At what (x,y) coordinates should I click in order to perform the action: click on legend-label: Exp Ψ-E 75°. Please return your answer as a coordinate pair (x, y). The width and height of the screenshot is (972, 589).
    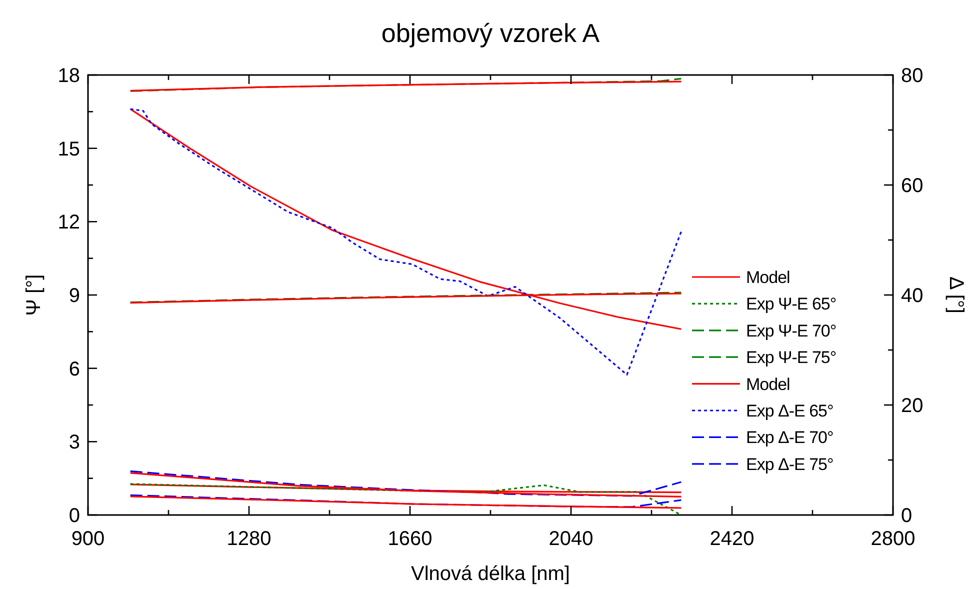
    Looking at the image, I should click on (791, 358).